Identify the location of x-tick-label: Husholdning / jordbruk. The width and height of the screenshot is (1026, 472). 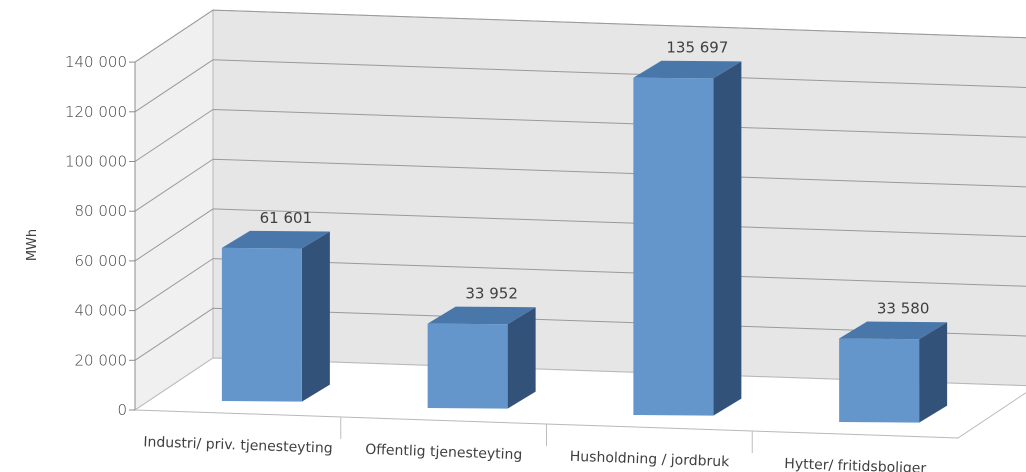
(650, 460).